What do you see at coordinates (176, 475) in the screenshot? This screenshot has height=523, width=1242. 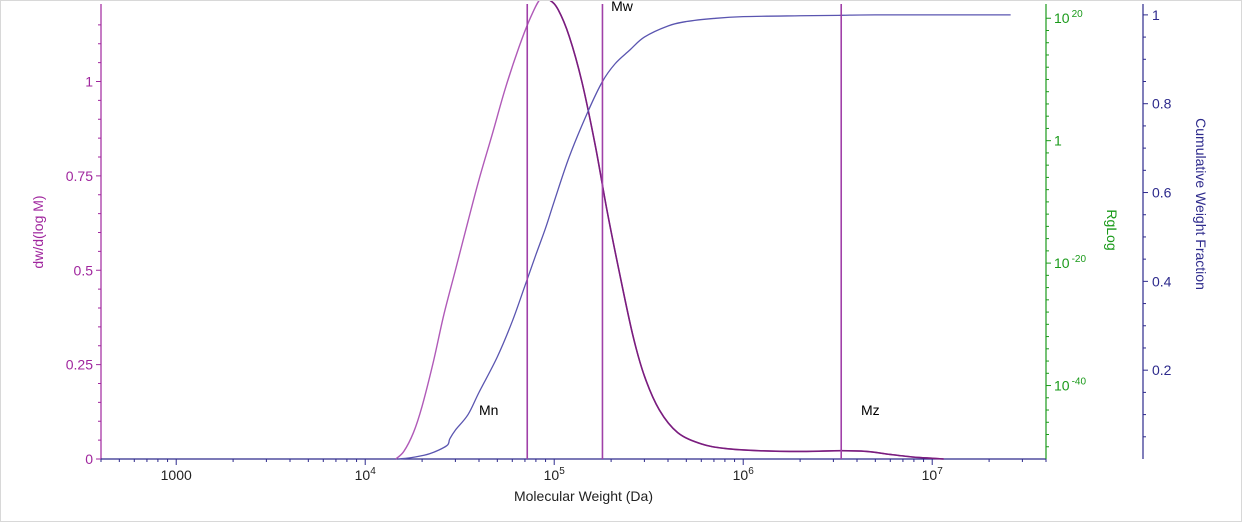 I see `x-tick-label: 1000` at bounding box center [176, 475].